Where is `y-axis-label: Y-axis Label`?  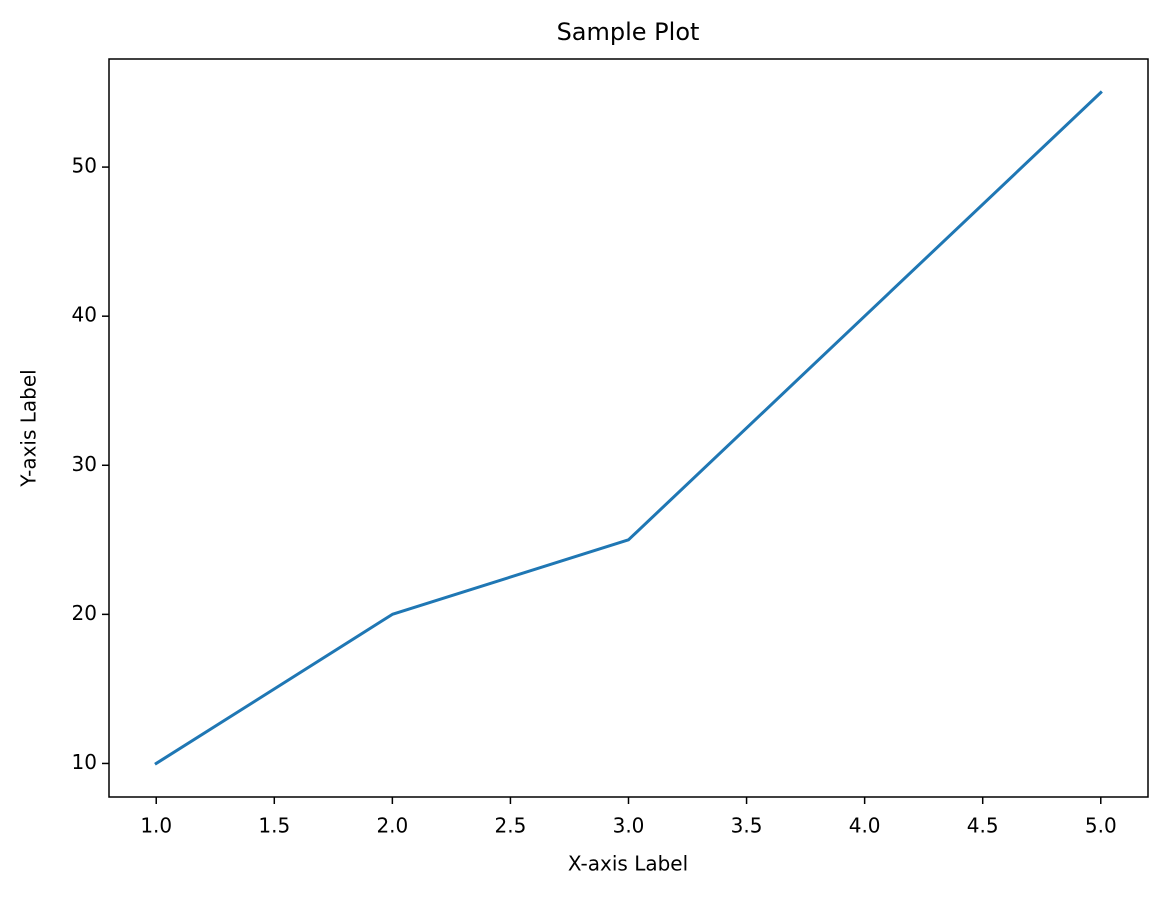 y-axis-label: Y-axis Label is located at coordinates (29, 428).